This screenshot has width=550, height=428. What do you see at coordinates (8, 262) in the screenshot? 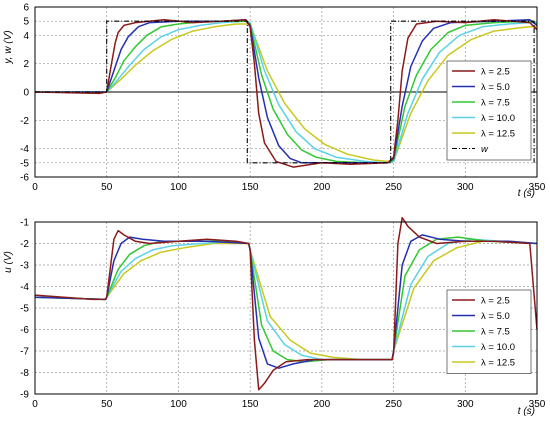
I see `y-axis-label: u (V)` at bounding box center [8, 262].